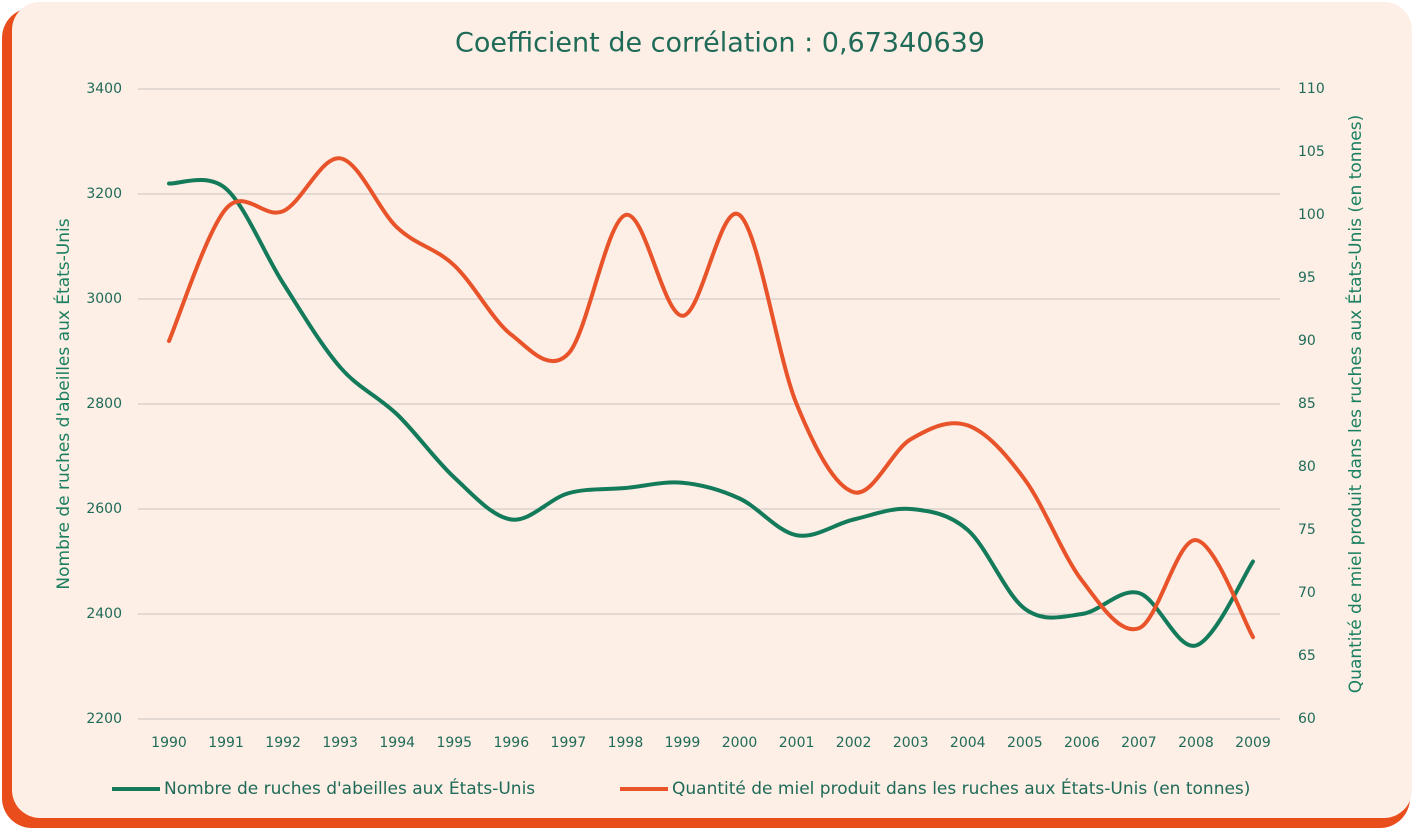 This screenshot has height=834, width=1416. Describe the element at coordinates (454, 743) in the screenshot. I see `x-tick-label: 1995` at that location.